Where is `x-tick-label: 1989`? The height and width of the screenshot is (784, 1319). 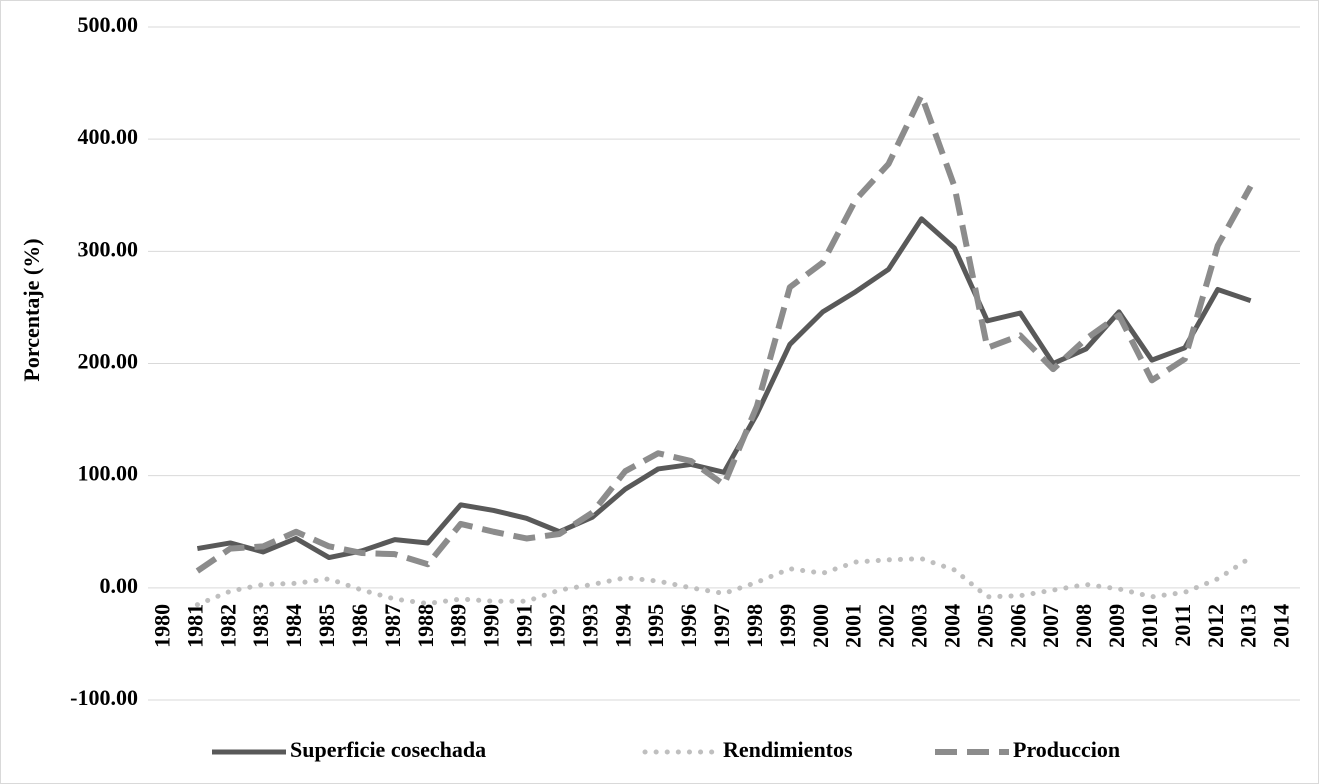
x-tick-label: 1989 is located at coordinates (458, 626).